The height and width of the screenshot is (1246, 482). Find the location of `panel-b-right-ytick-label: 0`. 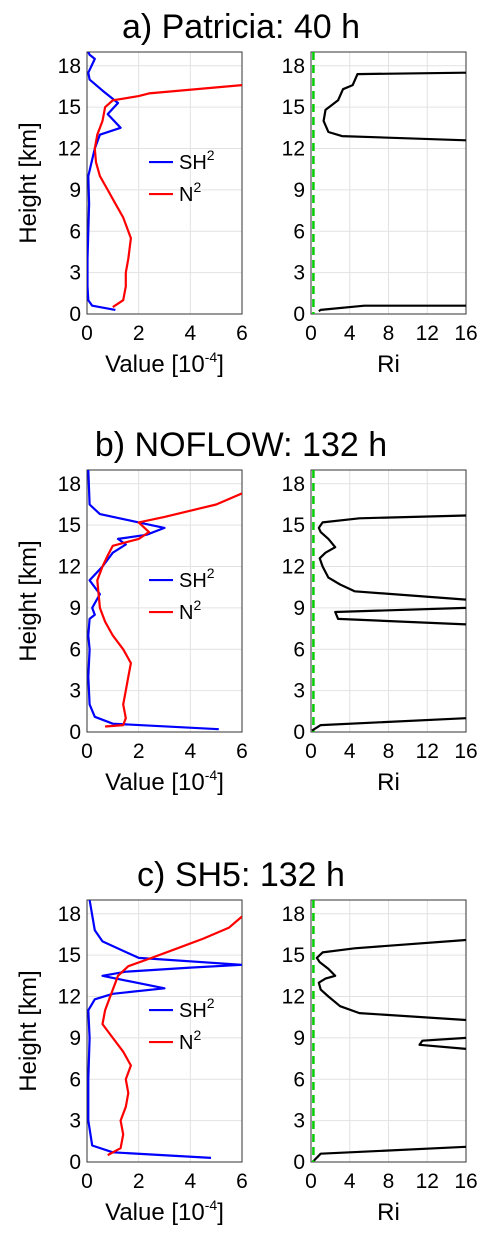

panel-b-right-ytick-label: 0 is located at coordinates (299, 732).